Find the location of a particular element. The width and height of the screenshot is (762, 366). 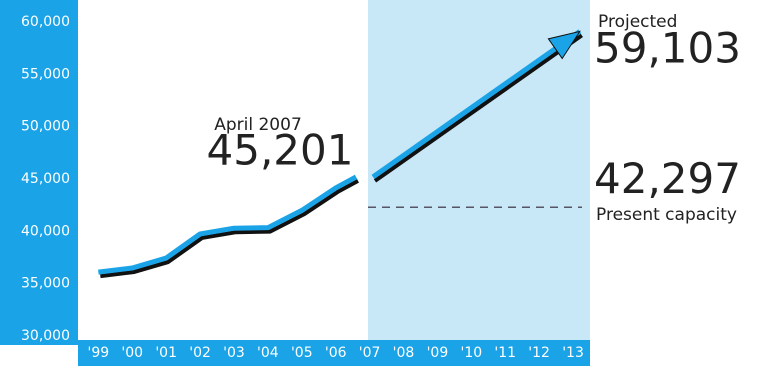

y-axis-band is located at coordinates (39, 172).